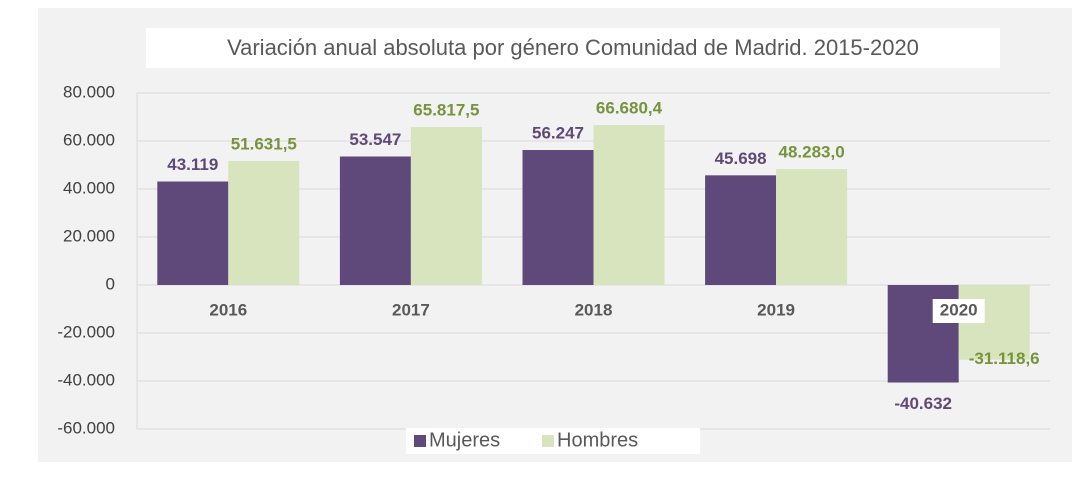 The width and height of the screenshot is (1090, 477). I want to click on legend-label: Hombres, so click(597, 440).